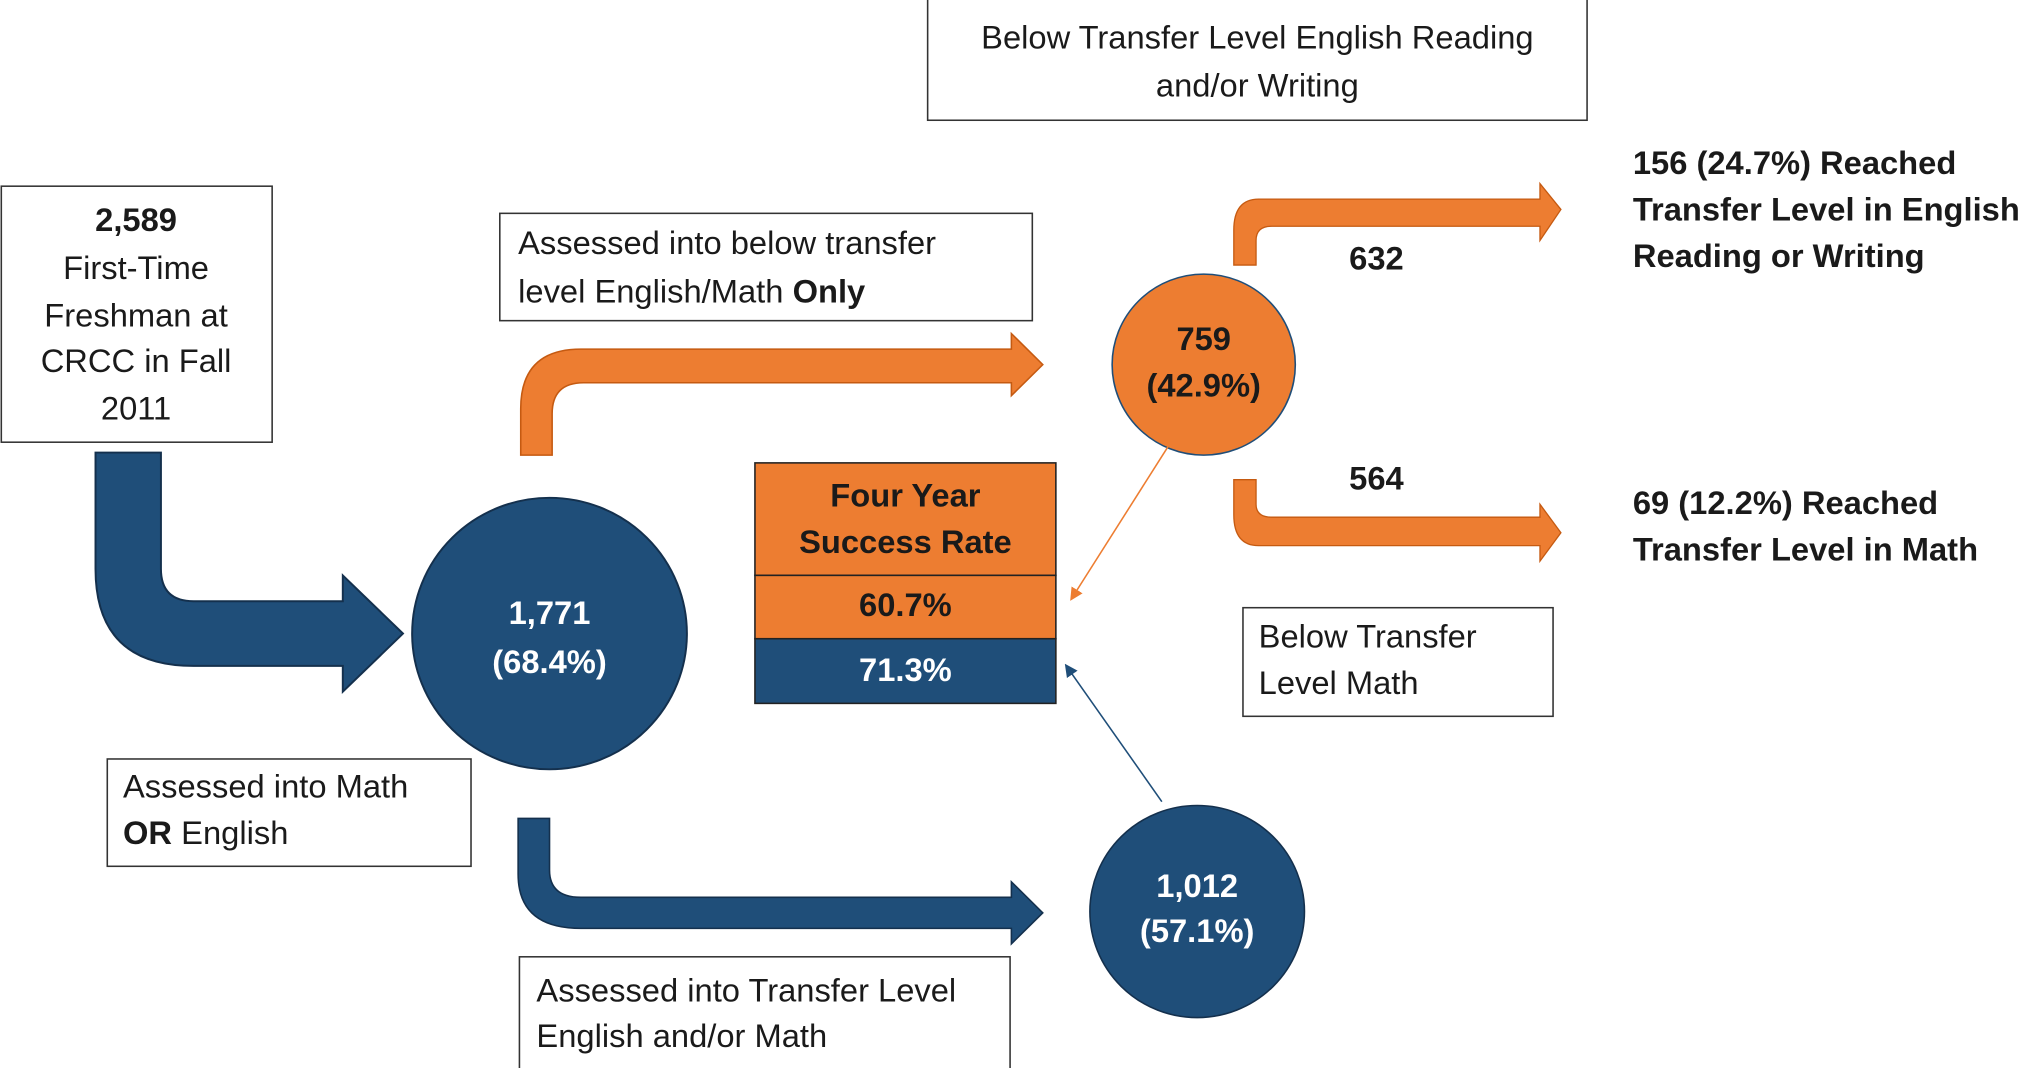 This screenshot has width=2028, height=1068. What do you see at coordinates (1203, 386) in the screenshot?
I see `node-percent: (42.9%)` at bounding box center [1203, 386].